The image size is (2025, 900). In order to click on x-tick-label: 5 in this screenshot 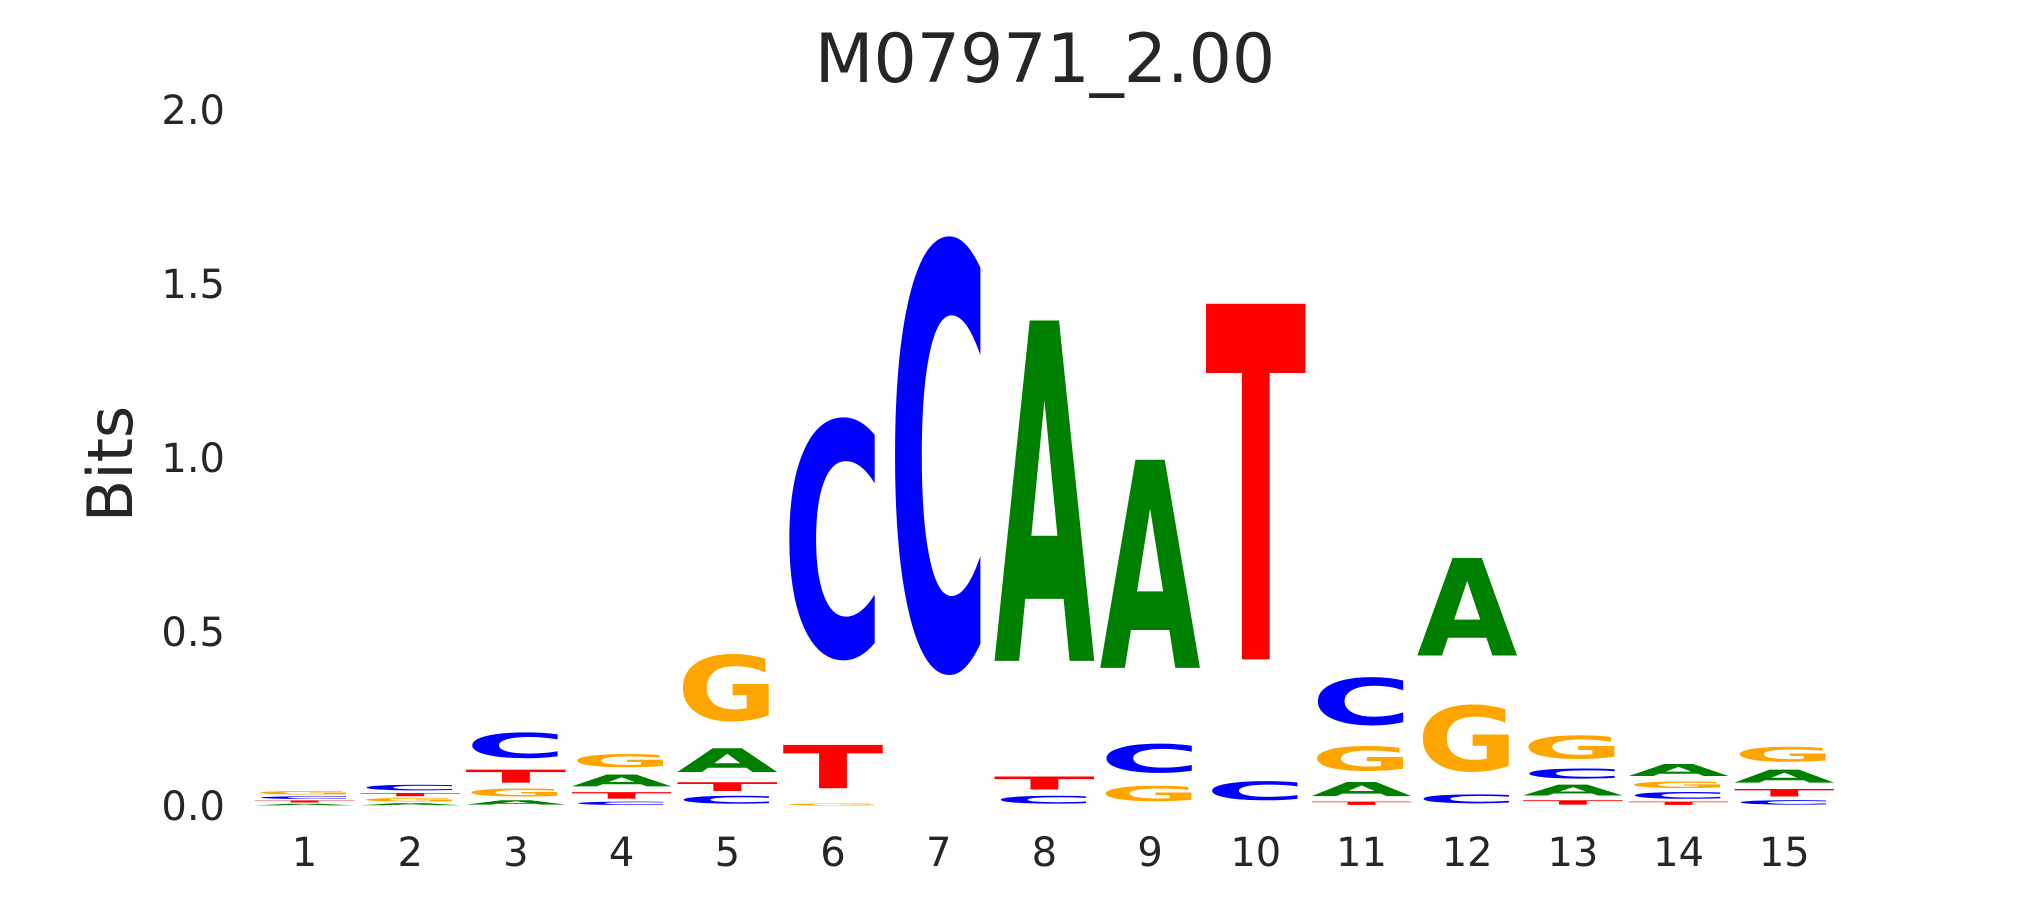, I will do `click(727, 853)`.